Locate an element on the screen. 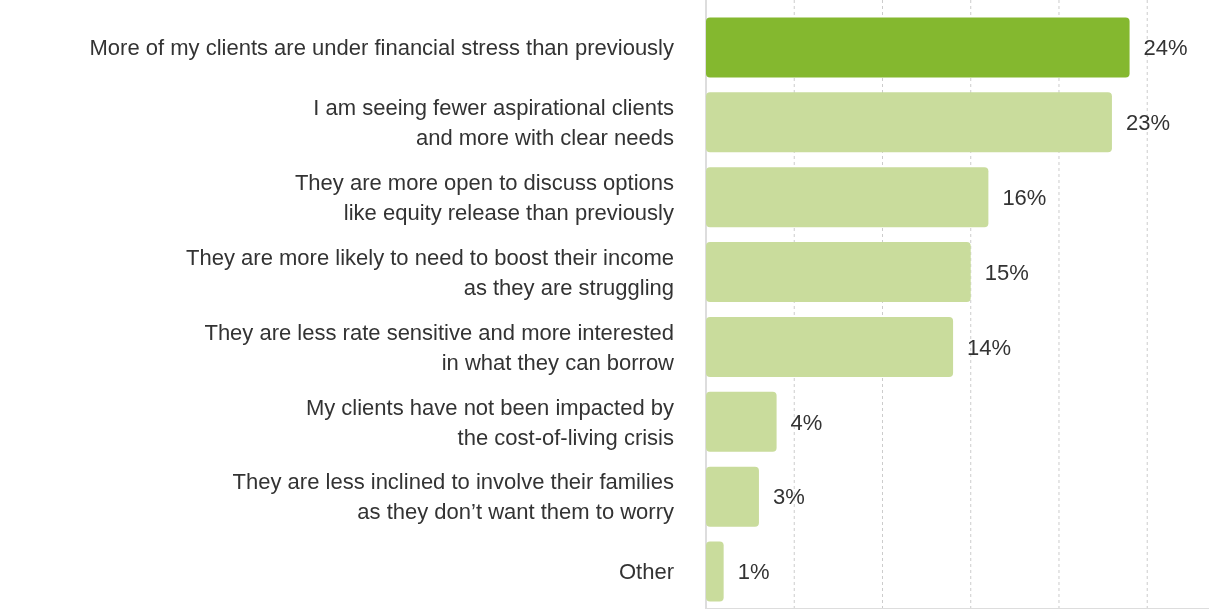  data-label: 24% is located at coordinates (1165, 48).